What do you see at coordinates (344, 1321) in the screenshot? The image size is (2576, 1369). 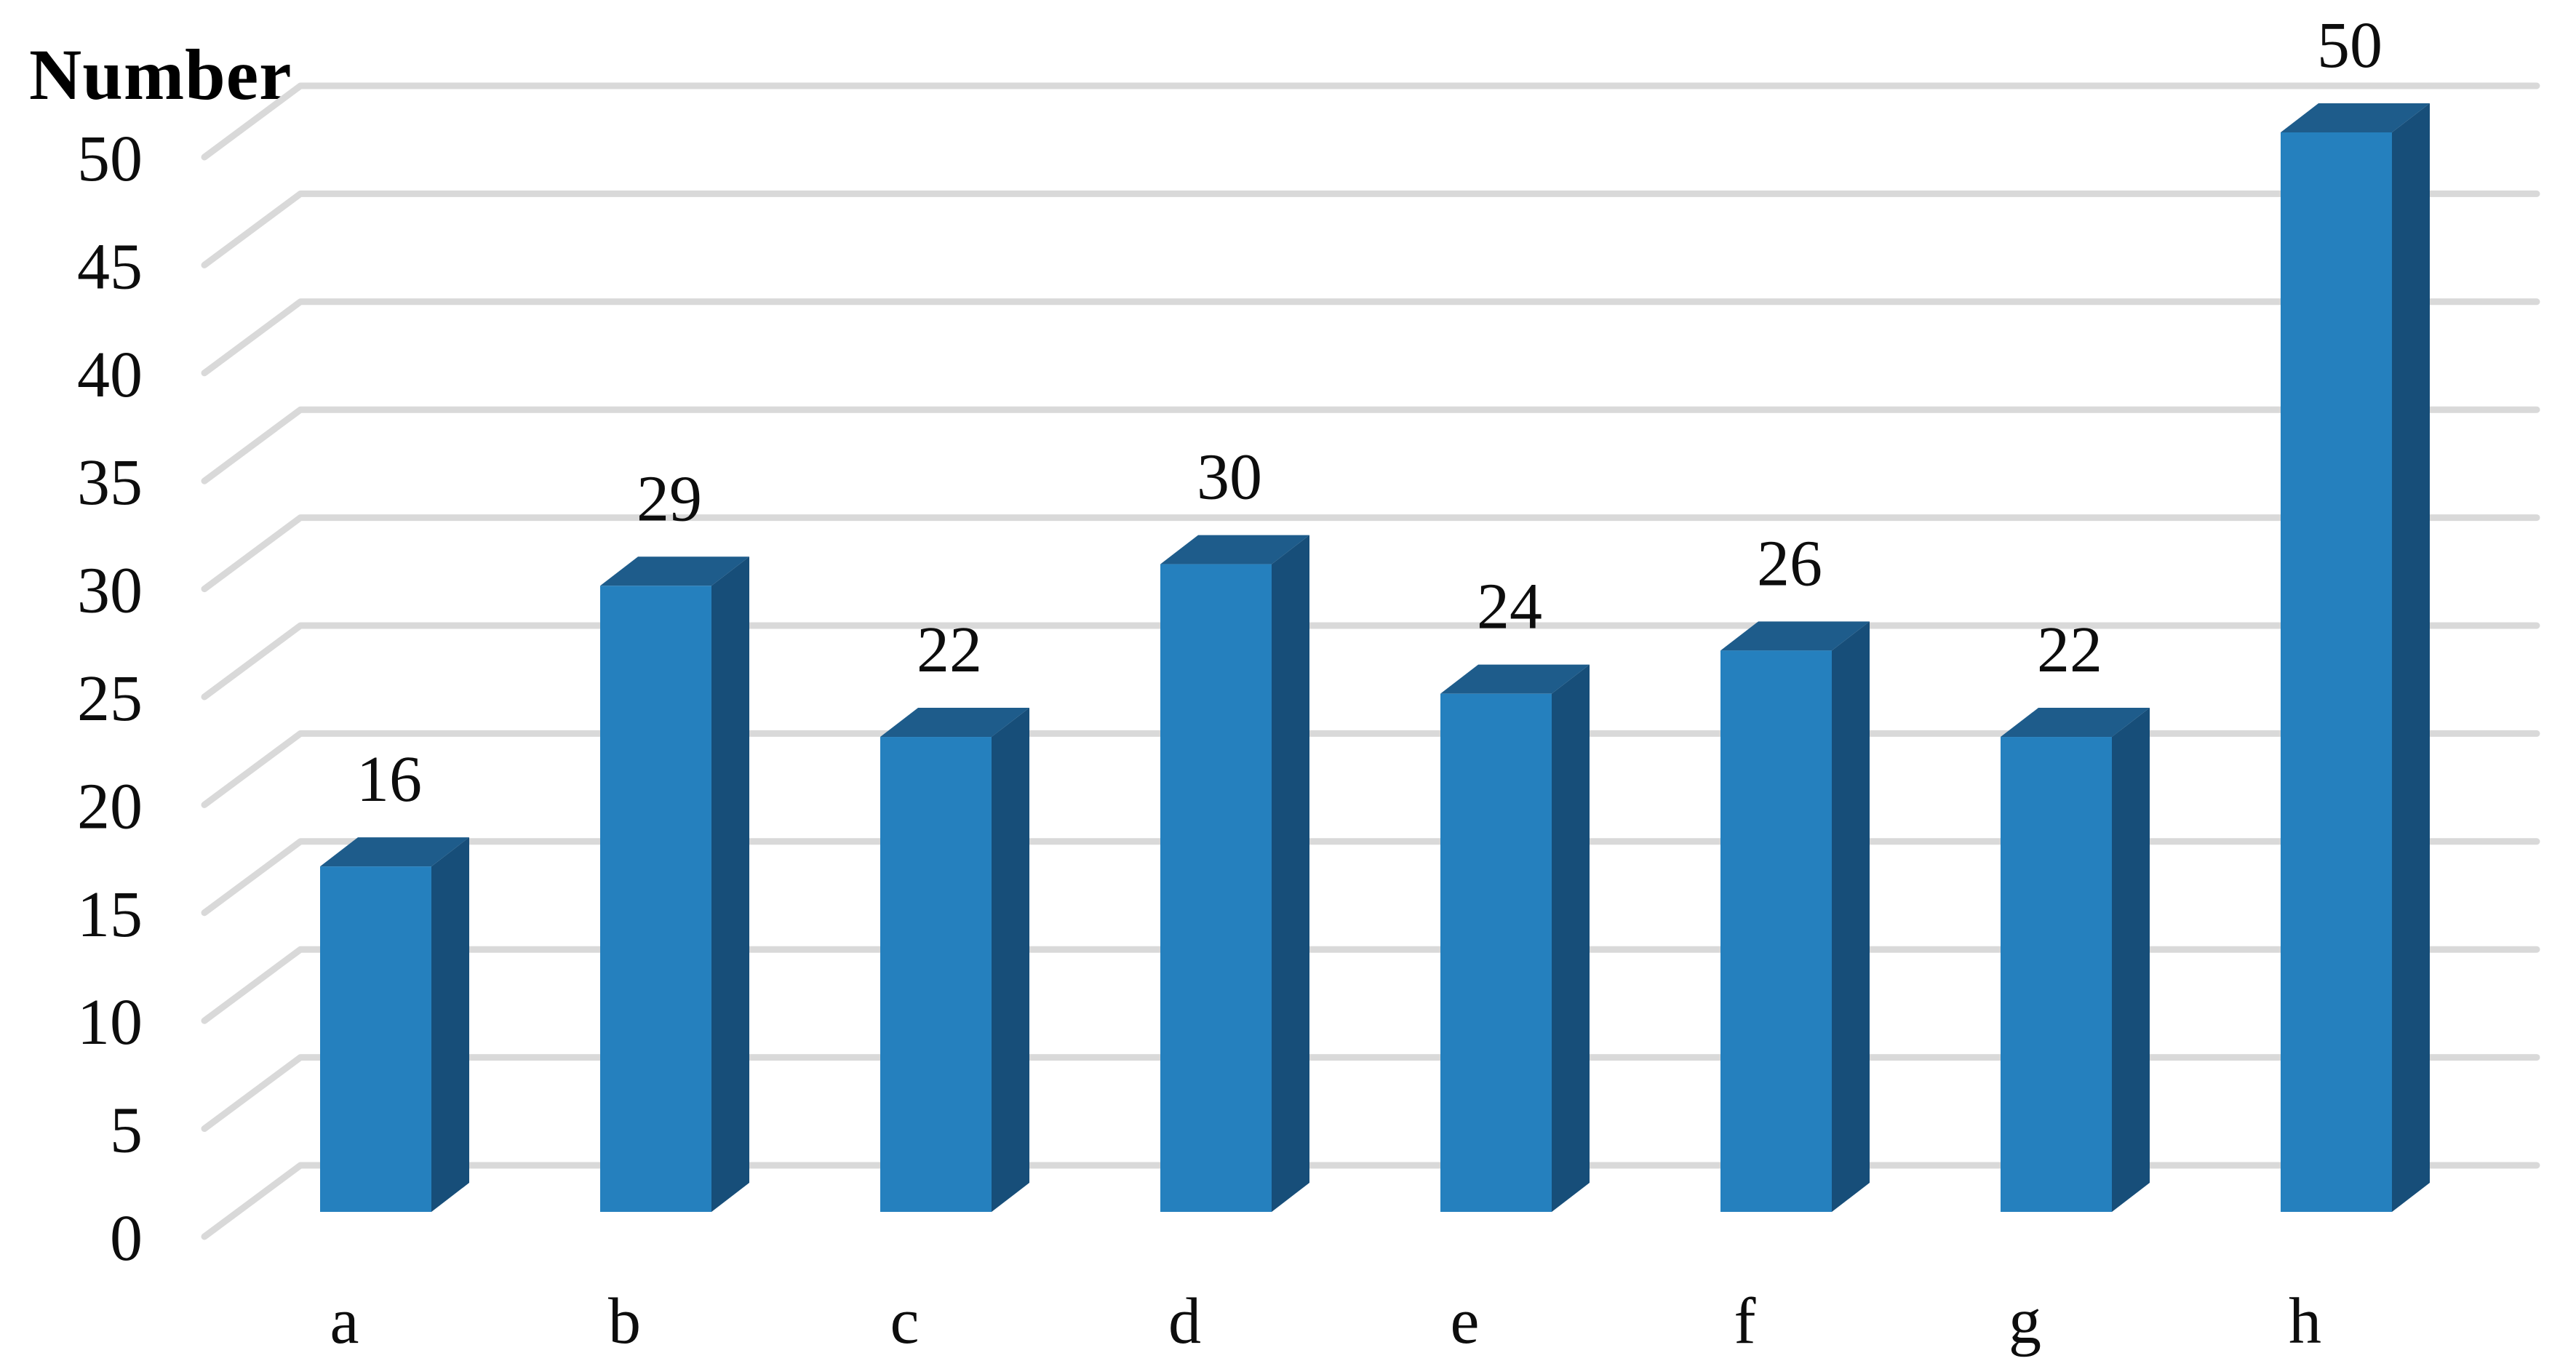 I see `x-category-label-a: a` at bounding box center [344, 1321].